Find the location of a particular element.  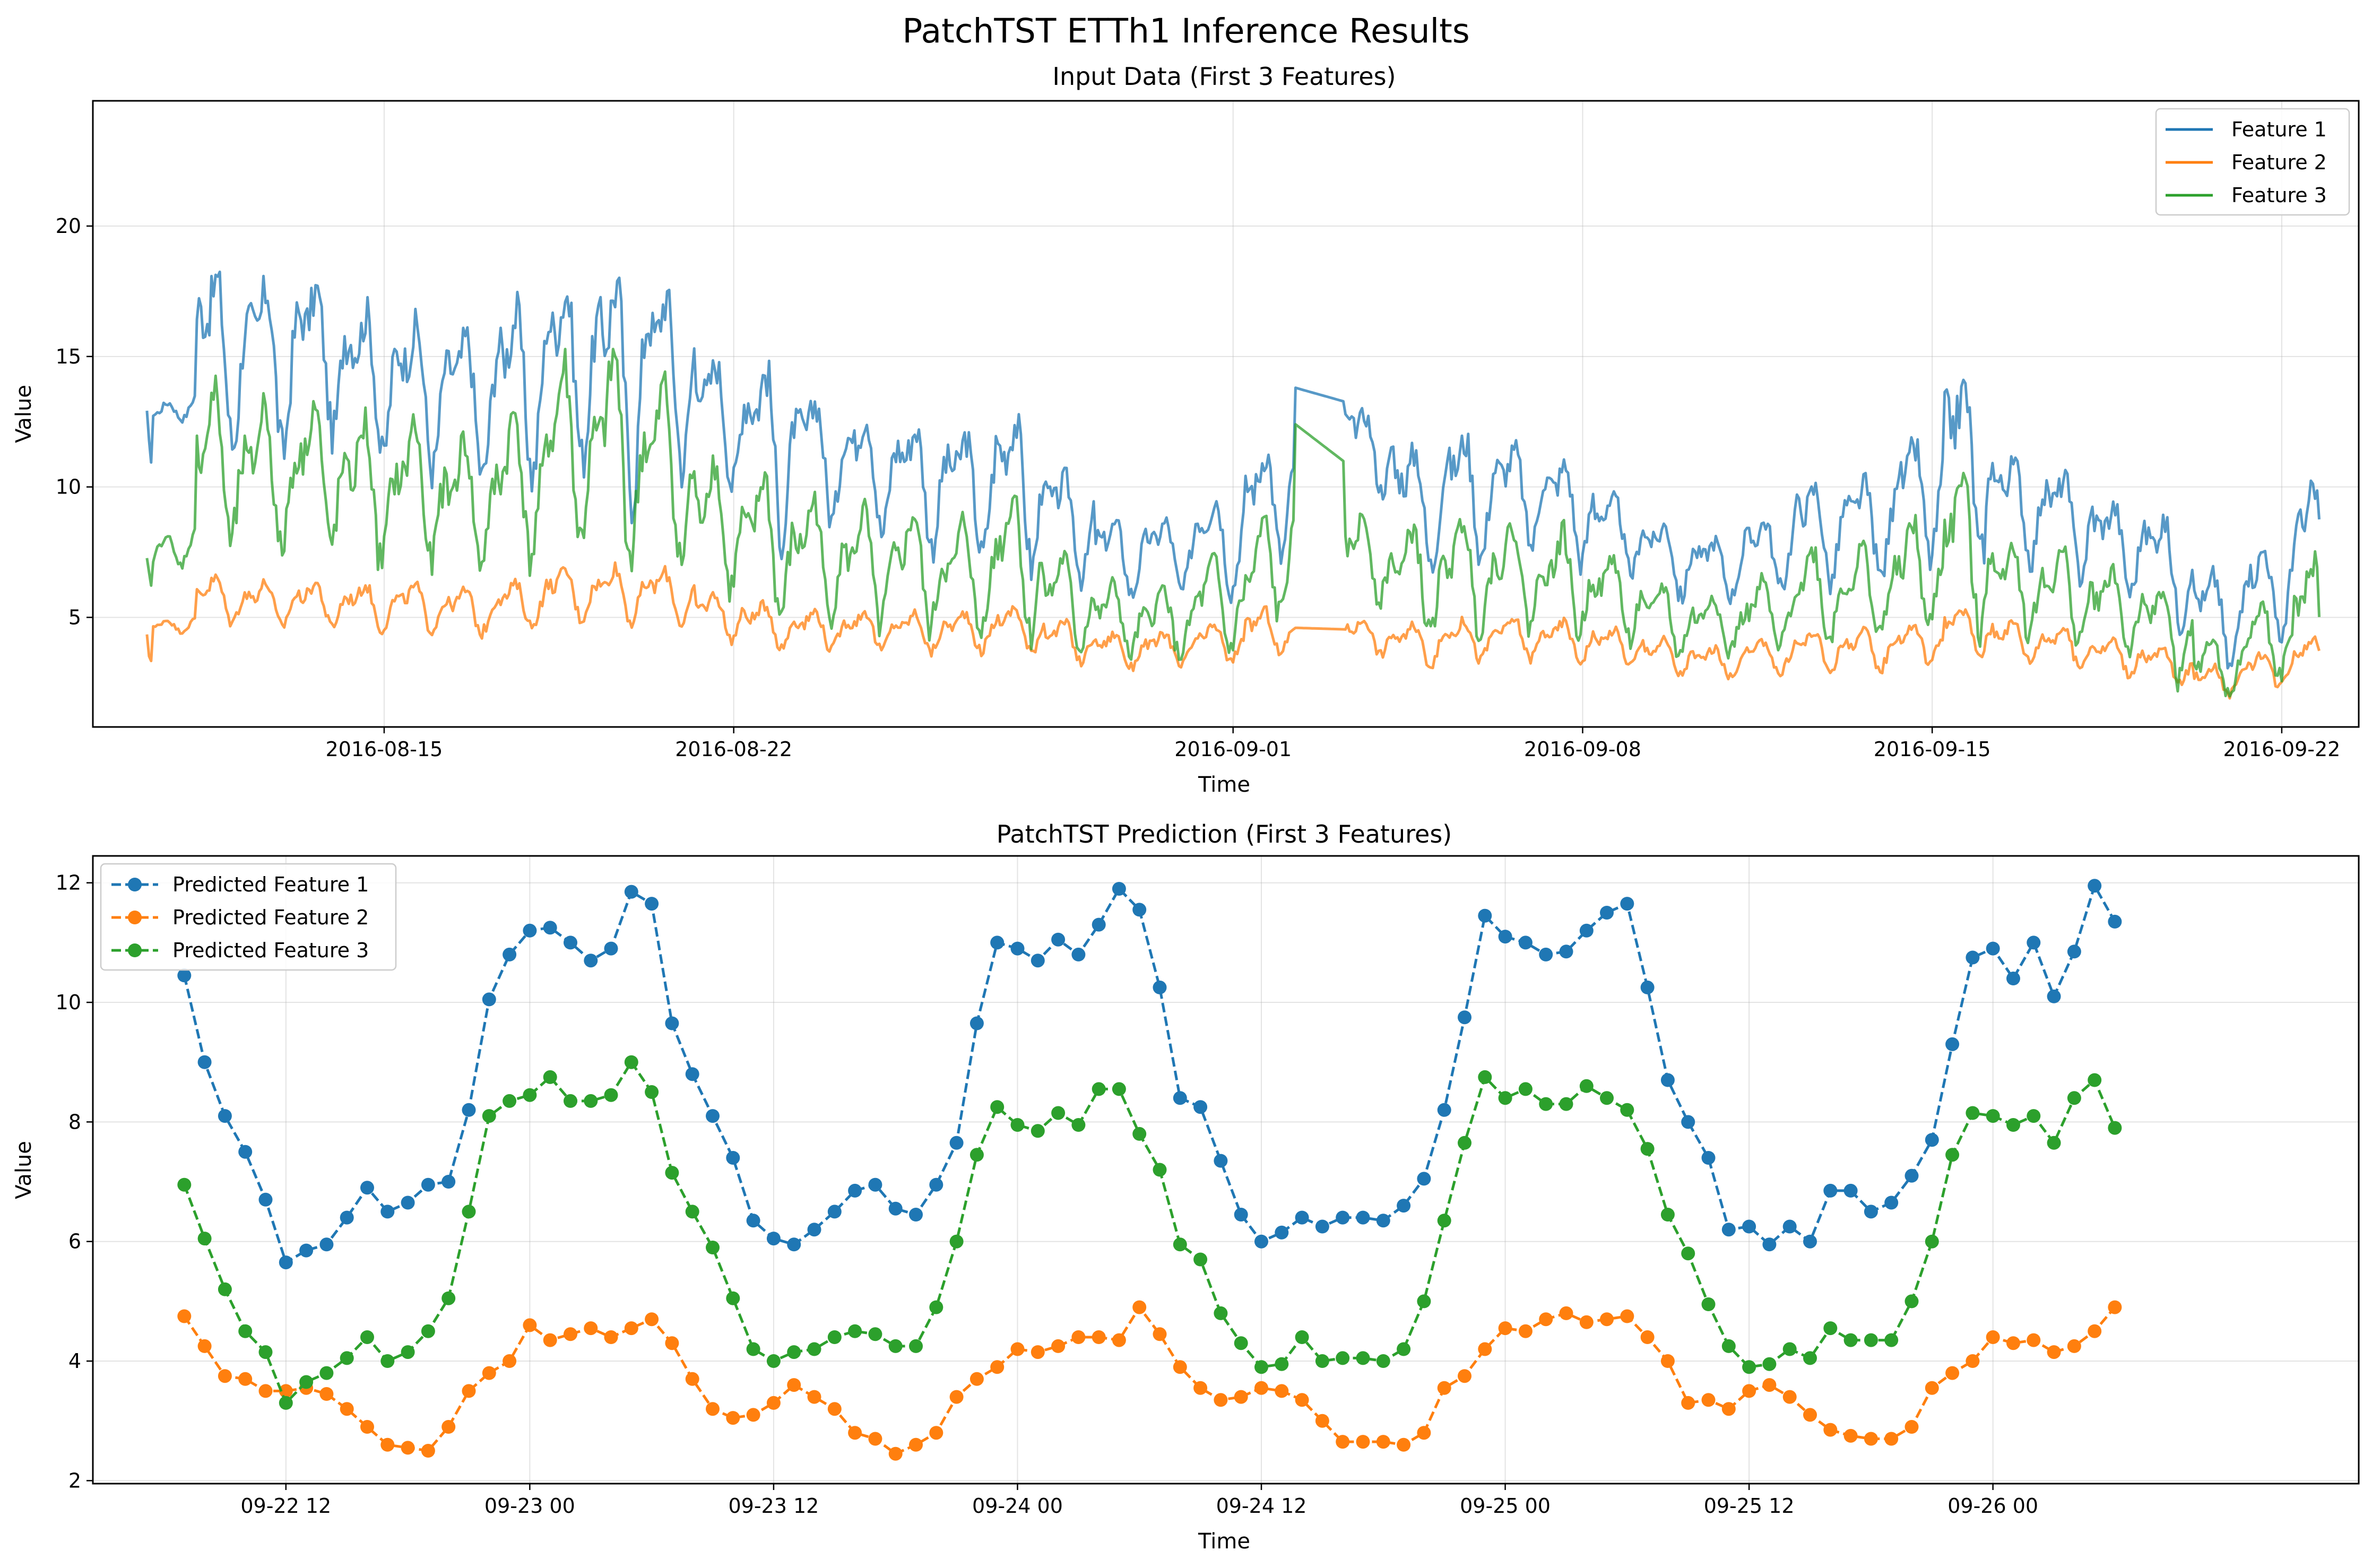

input-legend-box is located at coordinates (2253, 162).